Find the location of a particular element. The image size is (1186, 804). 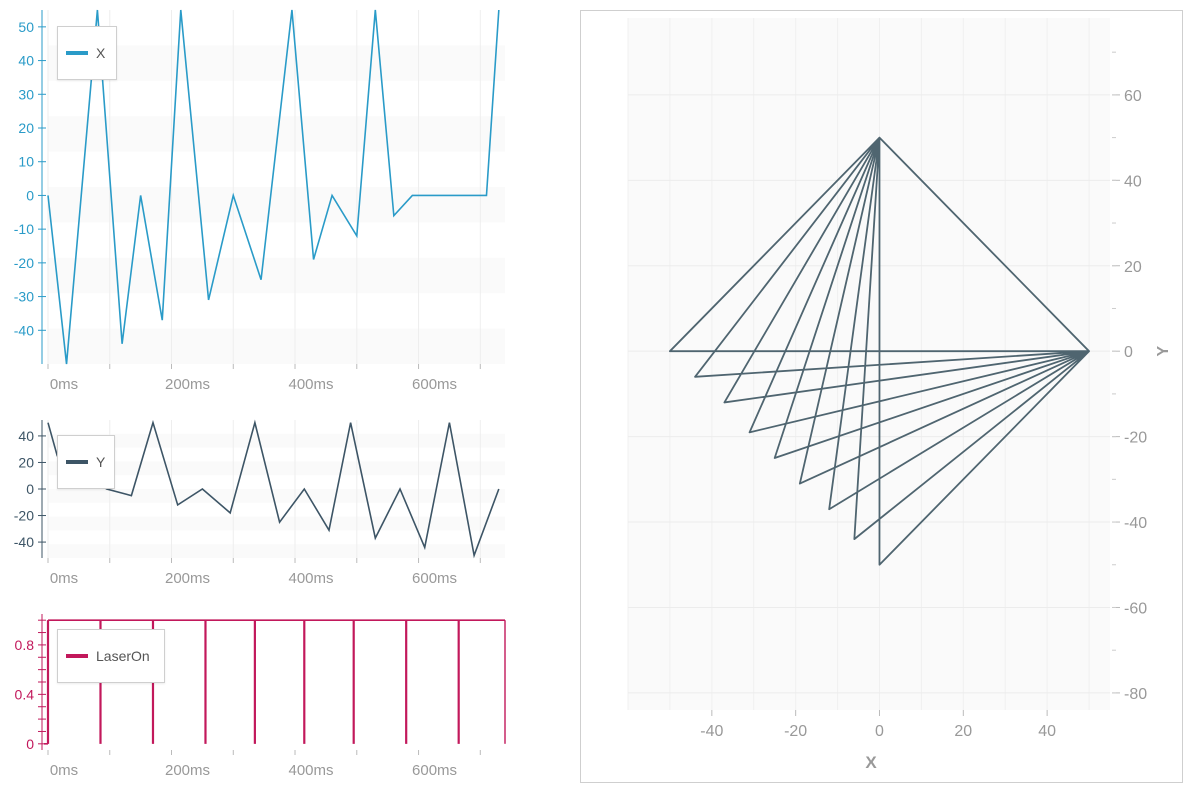

x-tick-label: -40 is located at coordinates (711, 731).